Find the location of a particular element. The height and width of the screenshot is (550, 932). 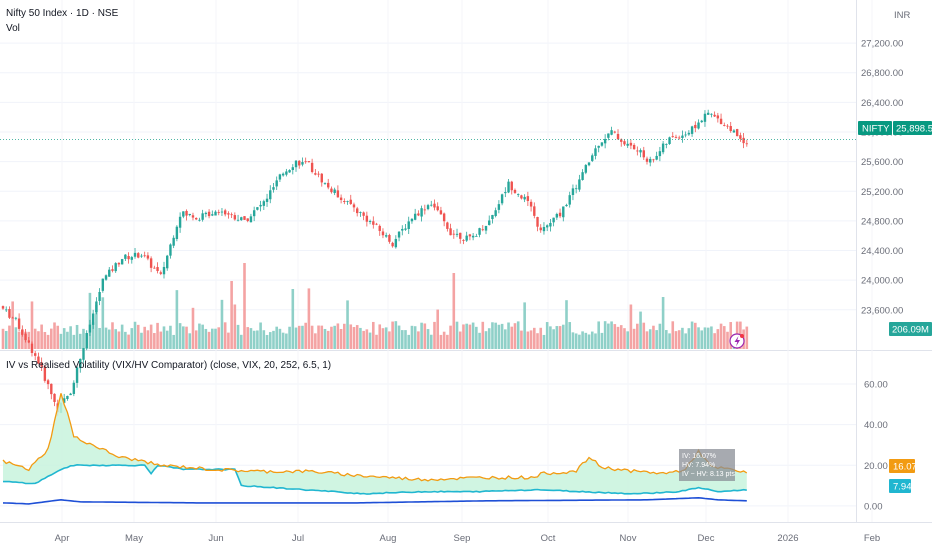

indicator-tick-label: 0.00 is located at coordinates (873, 506).